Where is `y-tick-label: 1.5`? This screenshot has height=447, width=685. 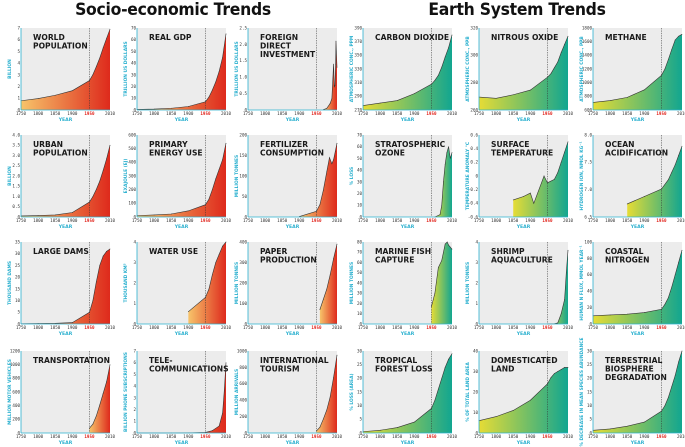
y-tick-label: 1.5 is located at coordinates (16, 186).